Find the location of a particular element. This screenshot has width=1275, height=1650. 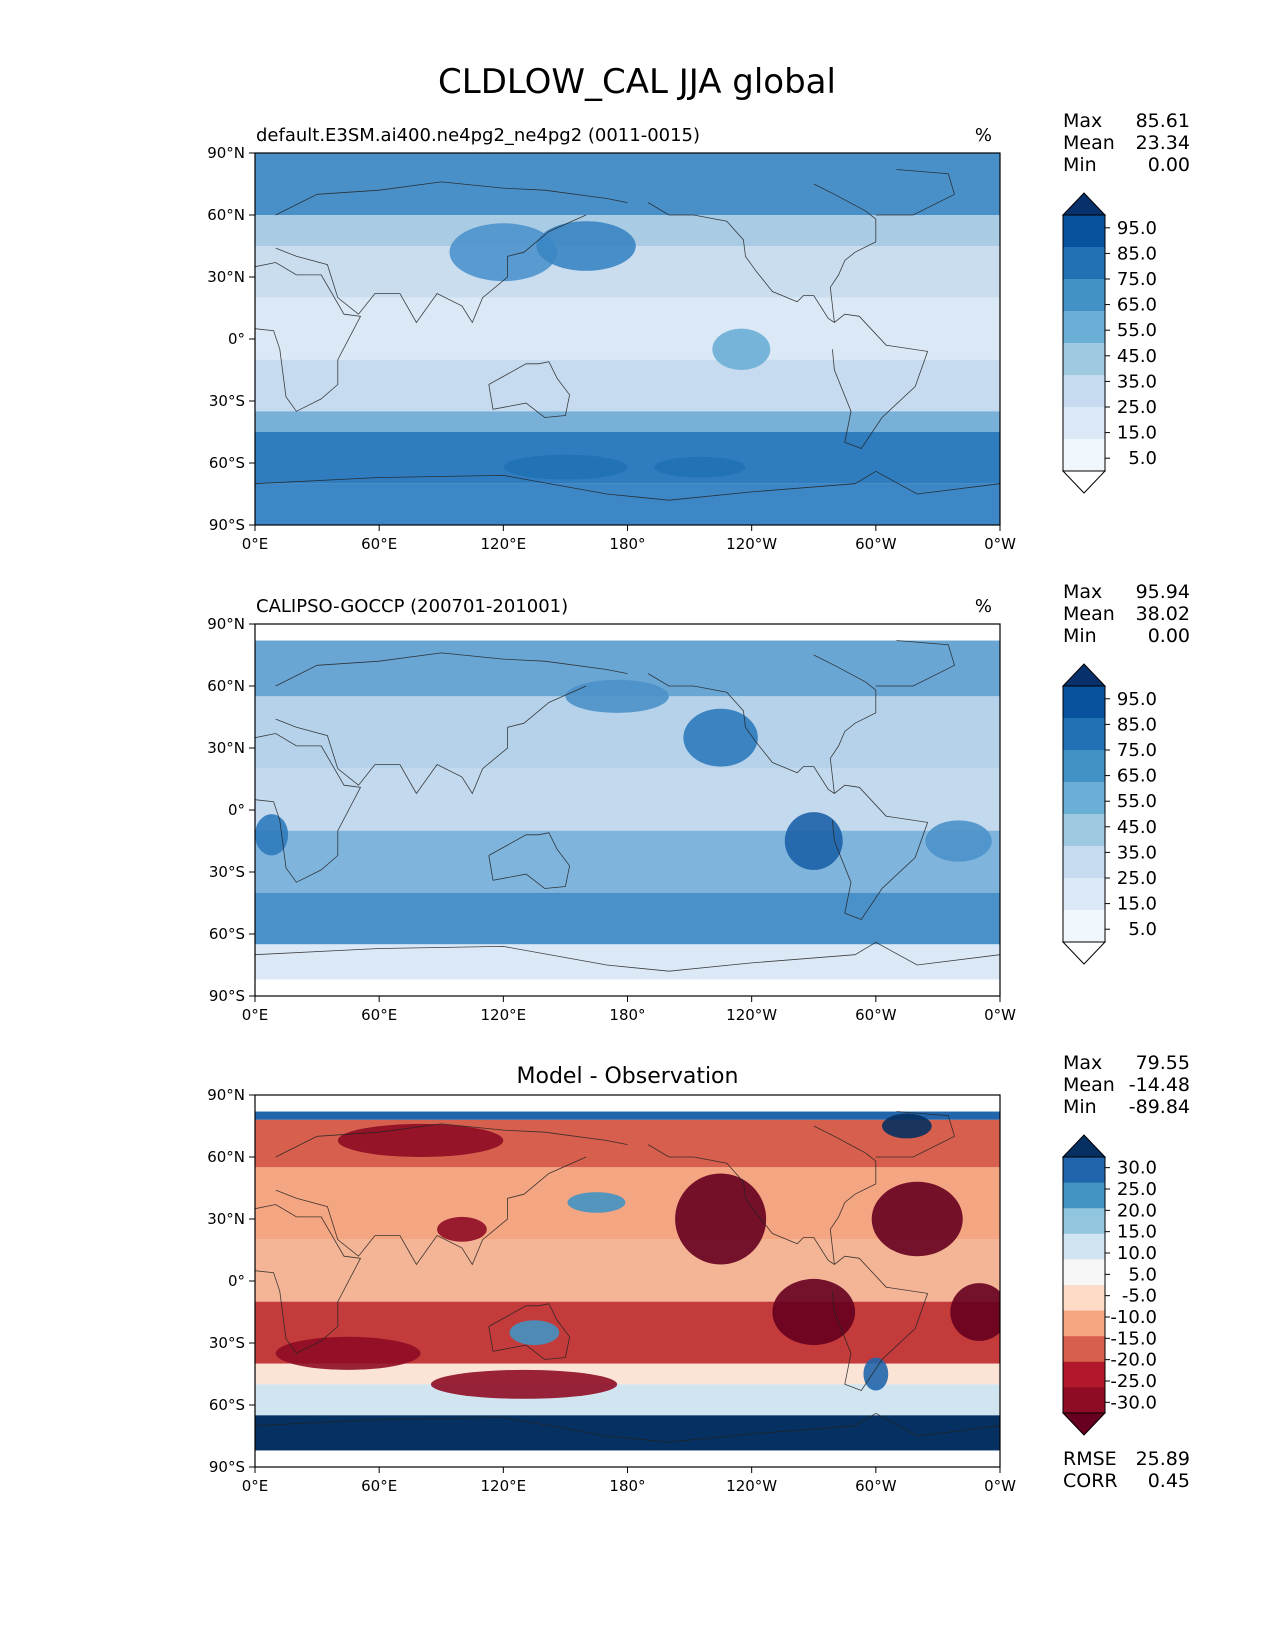

metric-value-corr: 0.45 is located at coordinates (1169, 1481).